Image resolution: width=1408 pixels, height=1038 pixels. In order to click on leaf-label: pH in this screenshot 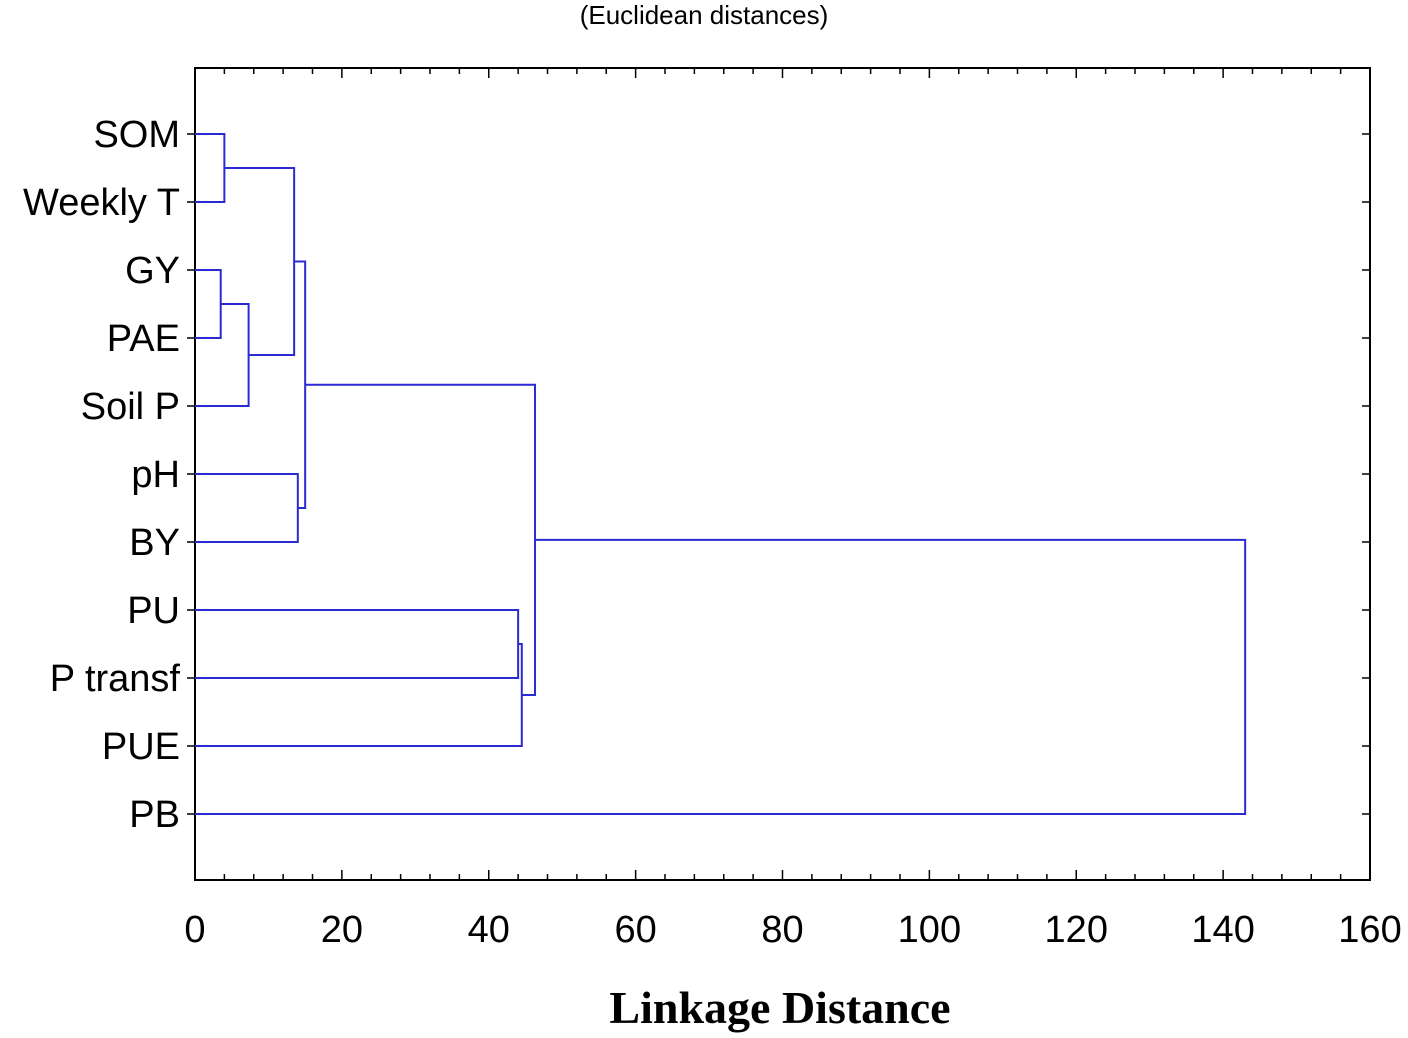, I will do `click(155, 475)`.